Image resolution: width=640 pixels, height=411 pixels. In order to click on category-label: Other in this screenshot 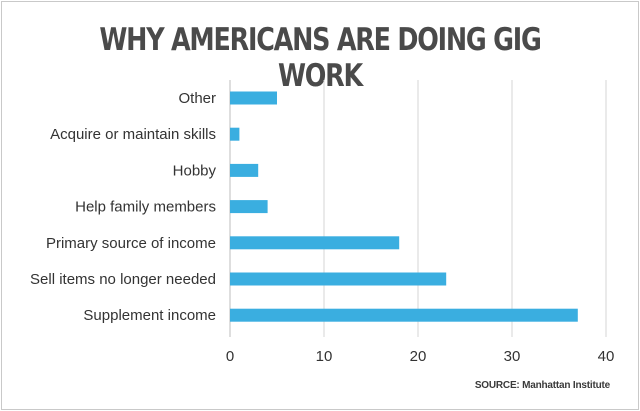, I will do `click(197, 98)`.